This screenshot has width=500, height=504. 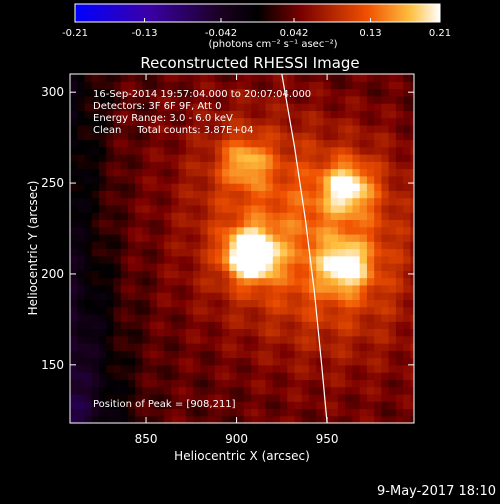 I want to click on y-tick-label: 250, so click(x=52, y=183).